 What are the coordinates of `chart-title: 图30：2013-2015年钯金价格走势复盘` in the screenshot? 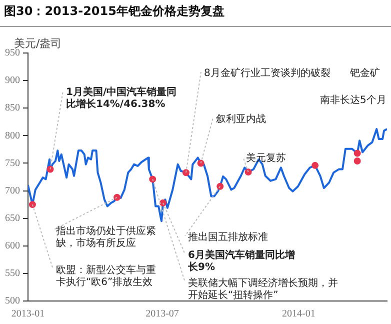 It's located at (195, 13).